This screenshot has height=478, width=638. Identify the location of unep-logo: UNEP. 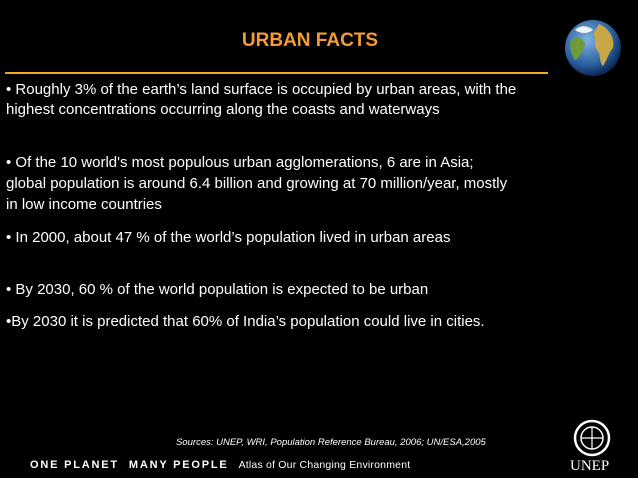
(590, 466).